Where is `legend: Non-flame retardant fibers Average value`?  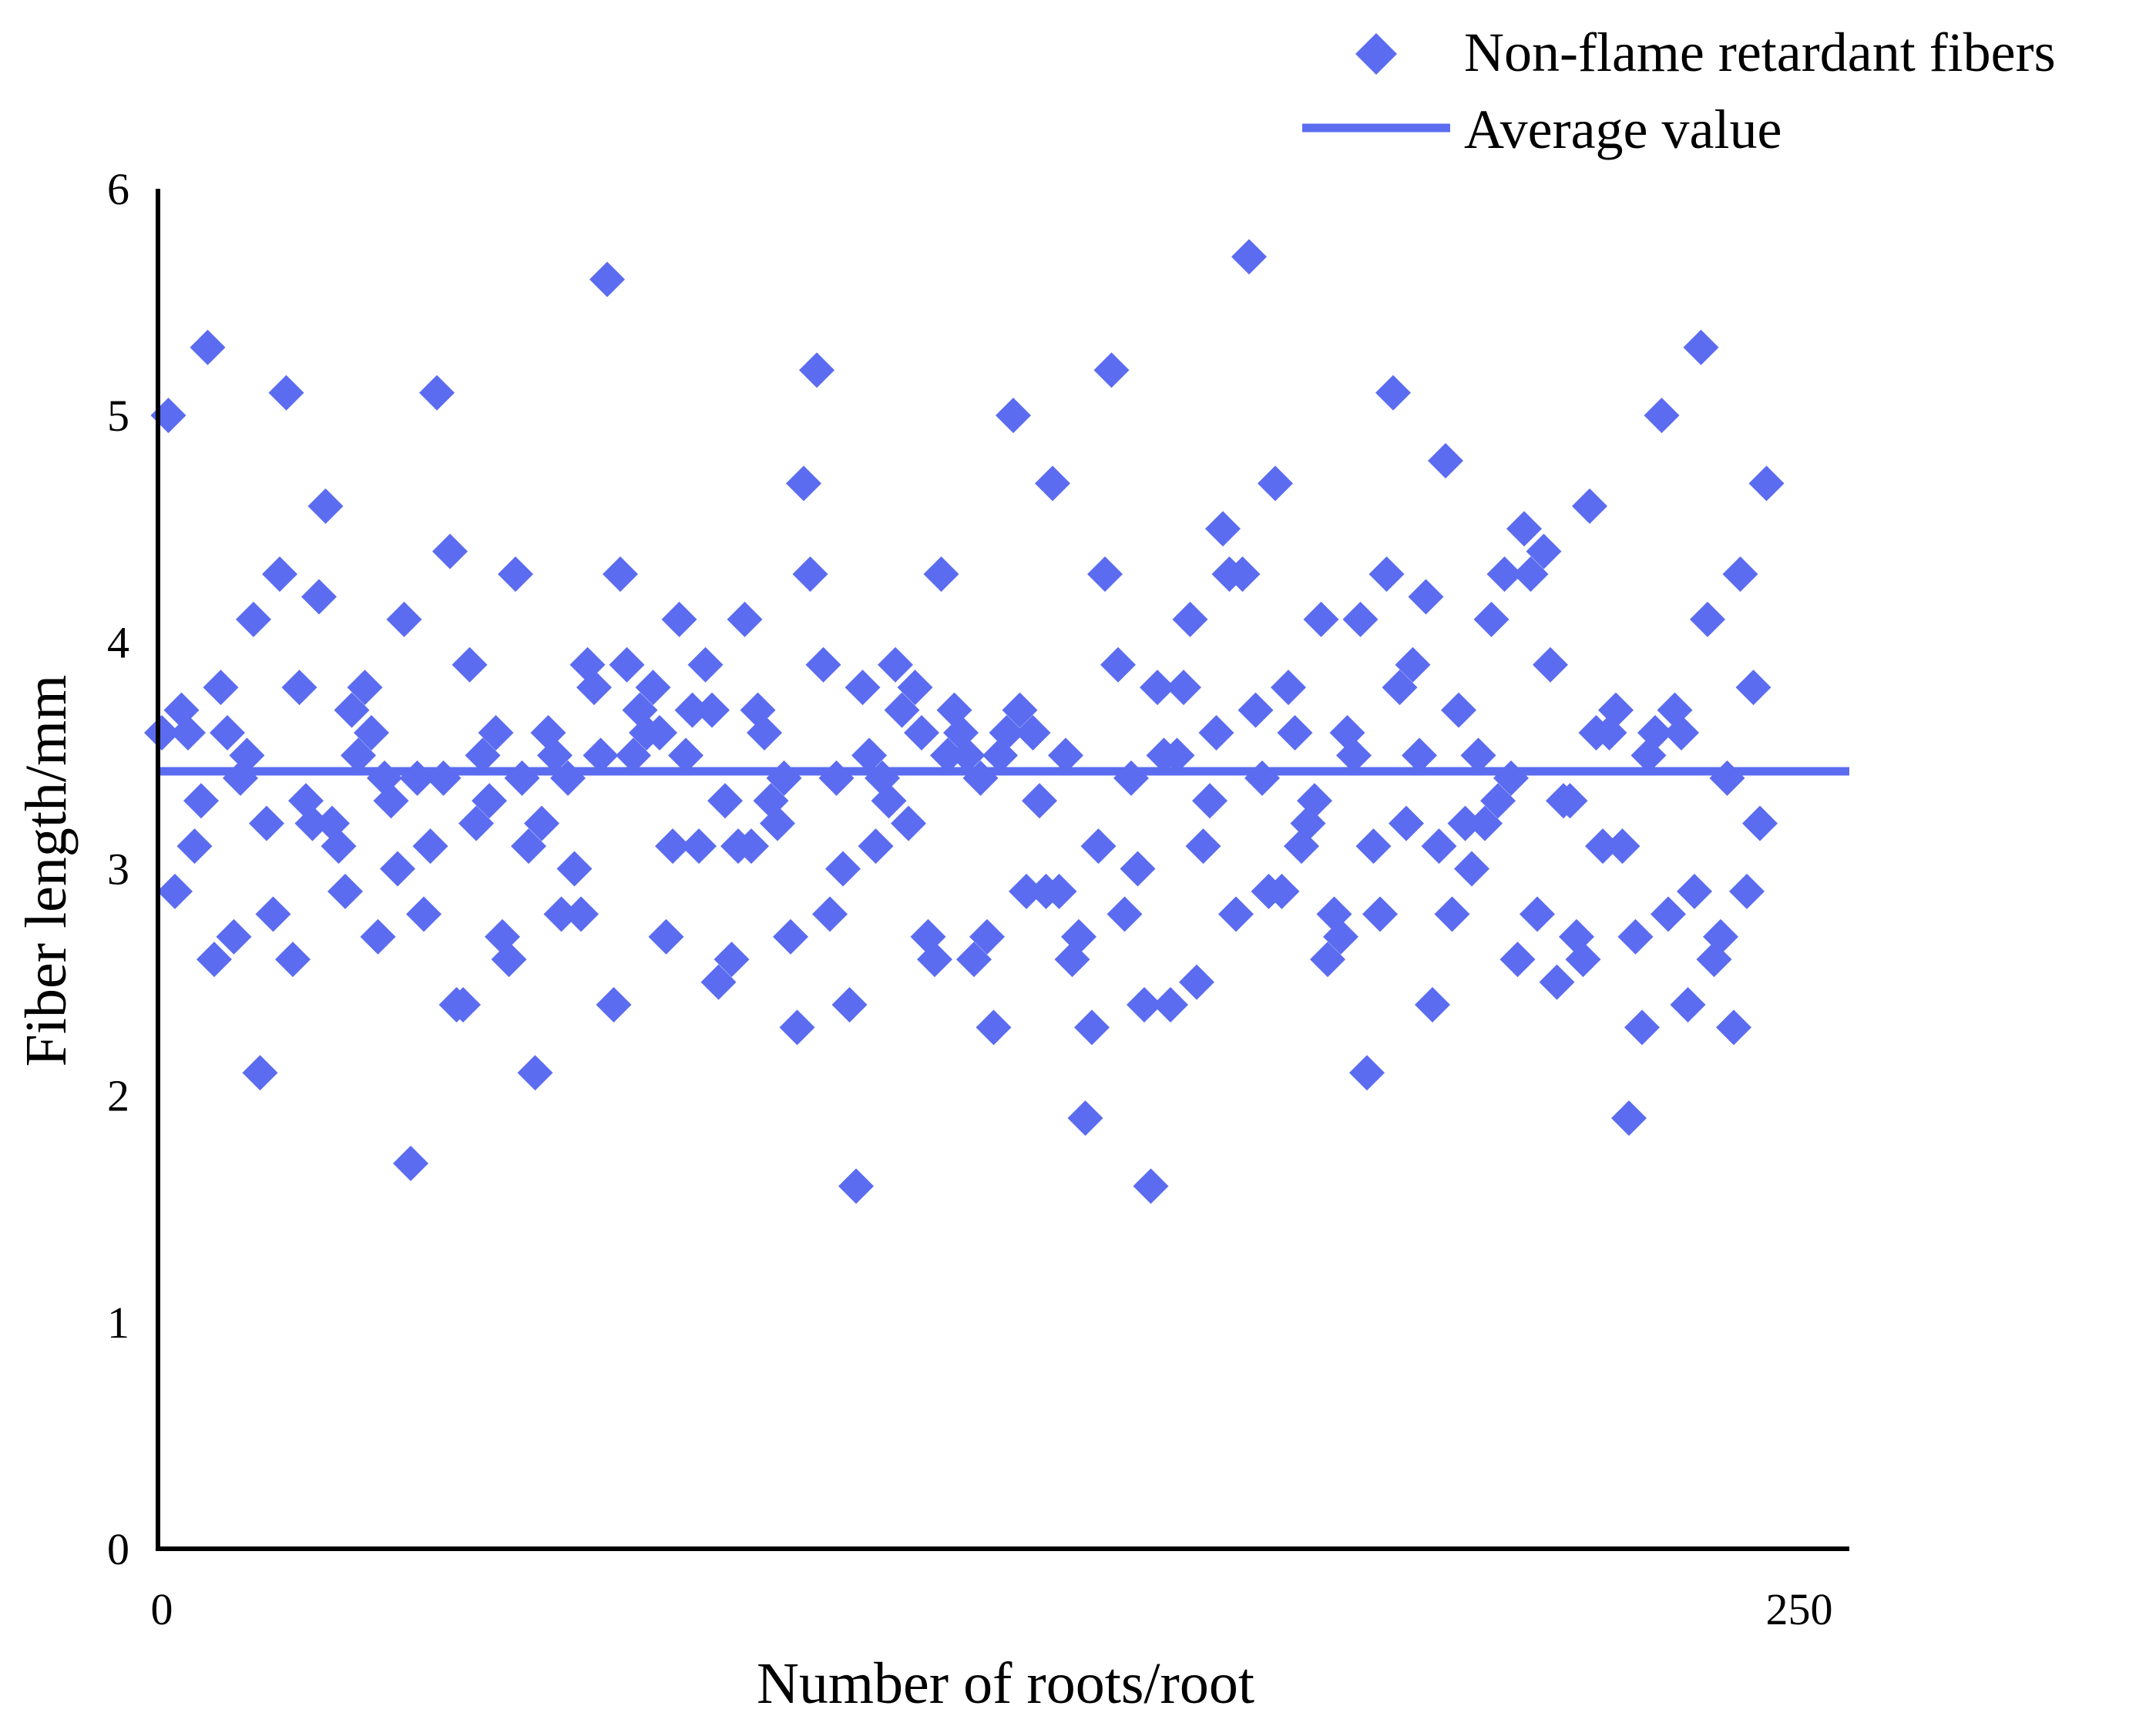
legend: Non-flame retardant fibers Average value is located at coordinates (1679, 91).